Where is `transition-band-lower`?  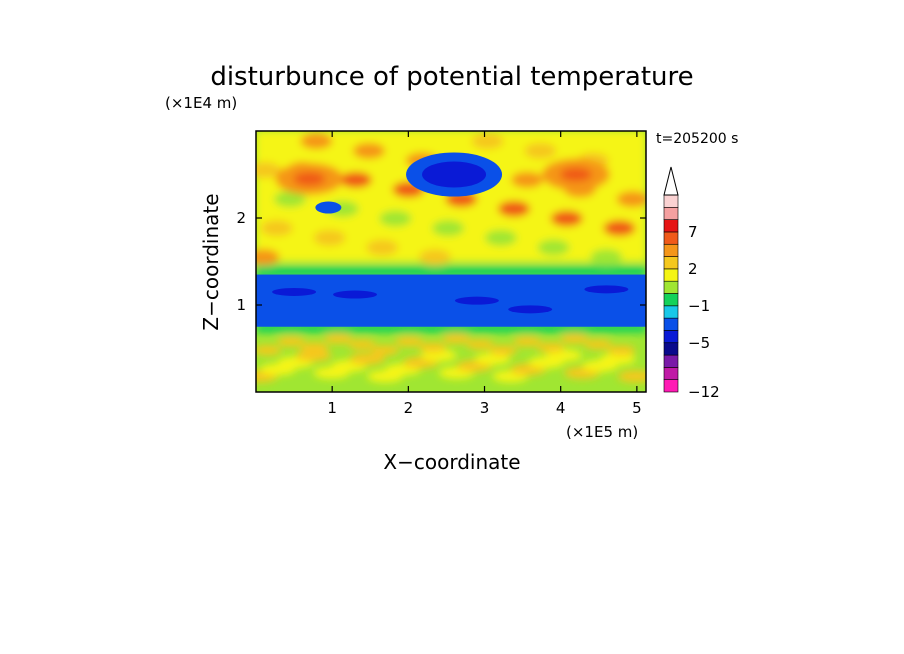 transition-band-lower is located at coordinates (451, 328).